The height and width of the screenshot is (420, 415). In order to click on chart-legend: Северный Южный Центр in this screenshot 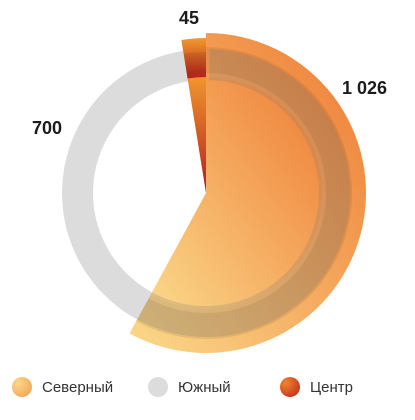, I will do `click(207, 387)`.